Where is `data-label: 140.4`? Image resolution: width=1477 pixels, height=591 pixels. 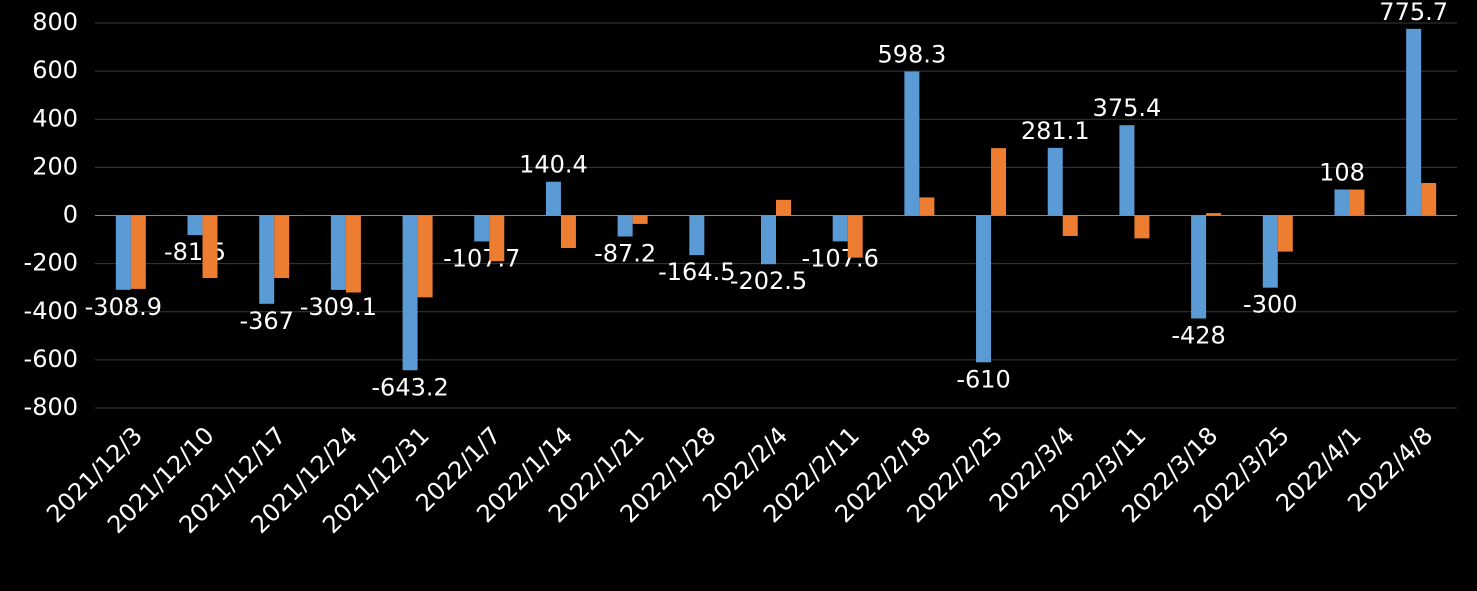
data-label: 140.4 is located at coordinates (553, 165).